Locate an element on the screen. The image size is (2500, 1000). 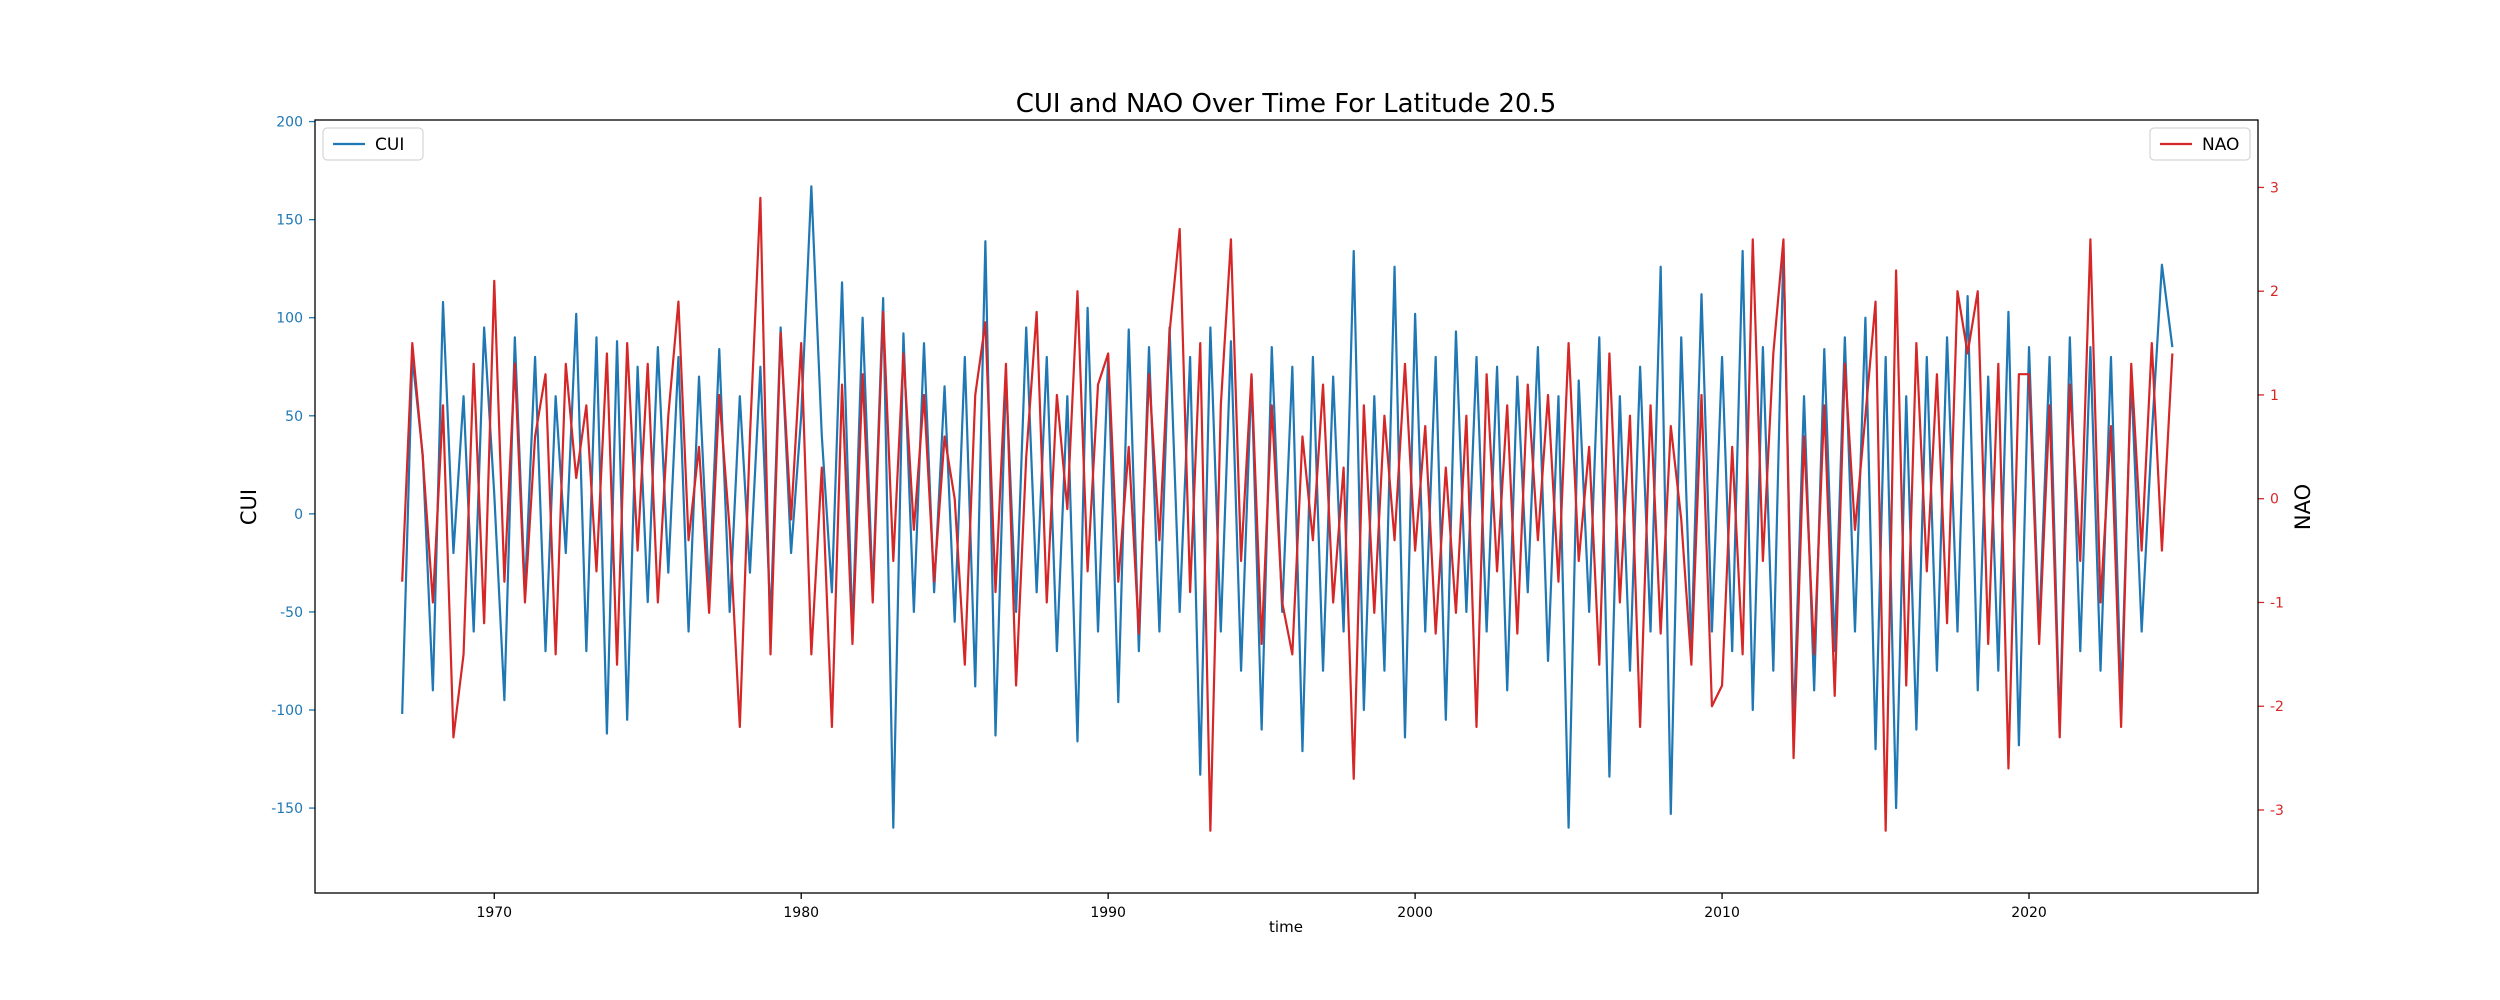
y-tick-label: -100 is located at coordinates (287, 711).